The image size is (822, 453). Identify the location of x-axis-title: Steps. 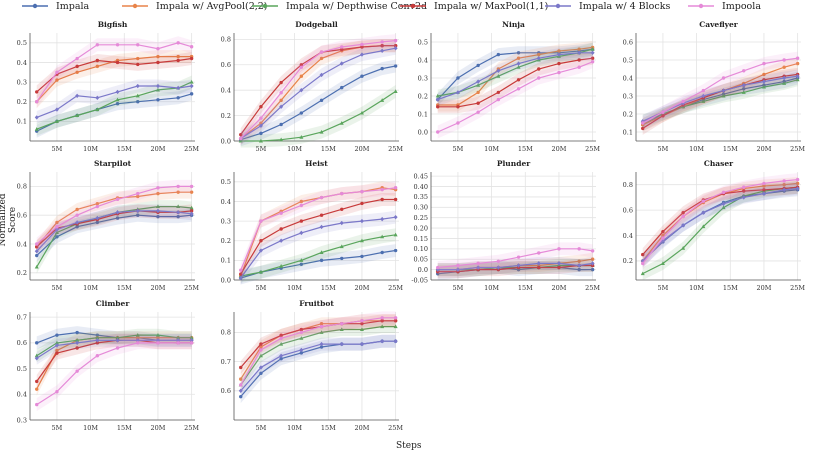
(409, 446).